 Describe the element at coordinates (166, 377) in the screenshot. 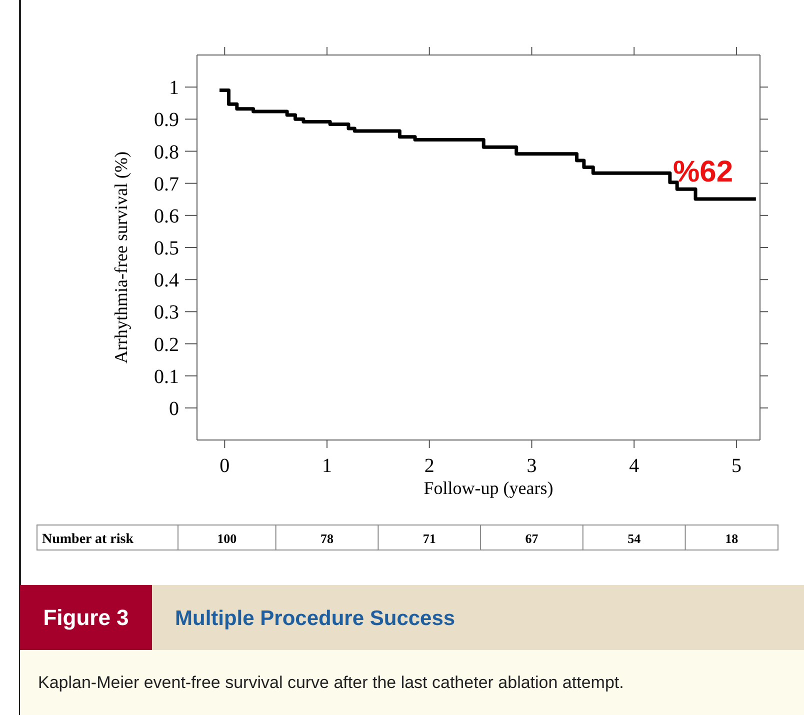

I see `y-tick-label: 0.1` at that location.